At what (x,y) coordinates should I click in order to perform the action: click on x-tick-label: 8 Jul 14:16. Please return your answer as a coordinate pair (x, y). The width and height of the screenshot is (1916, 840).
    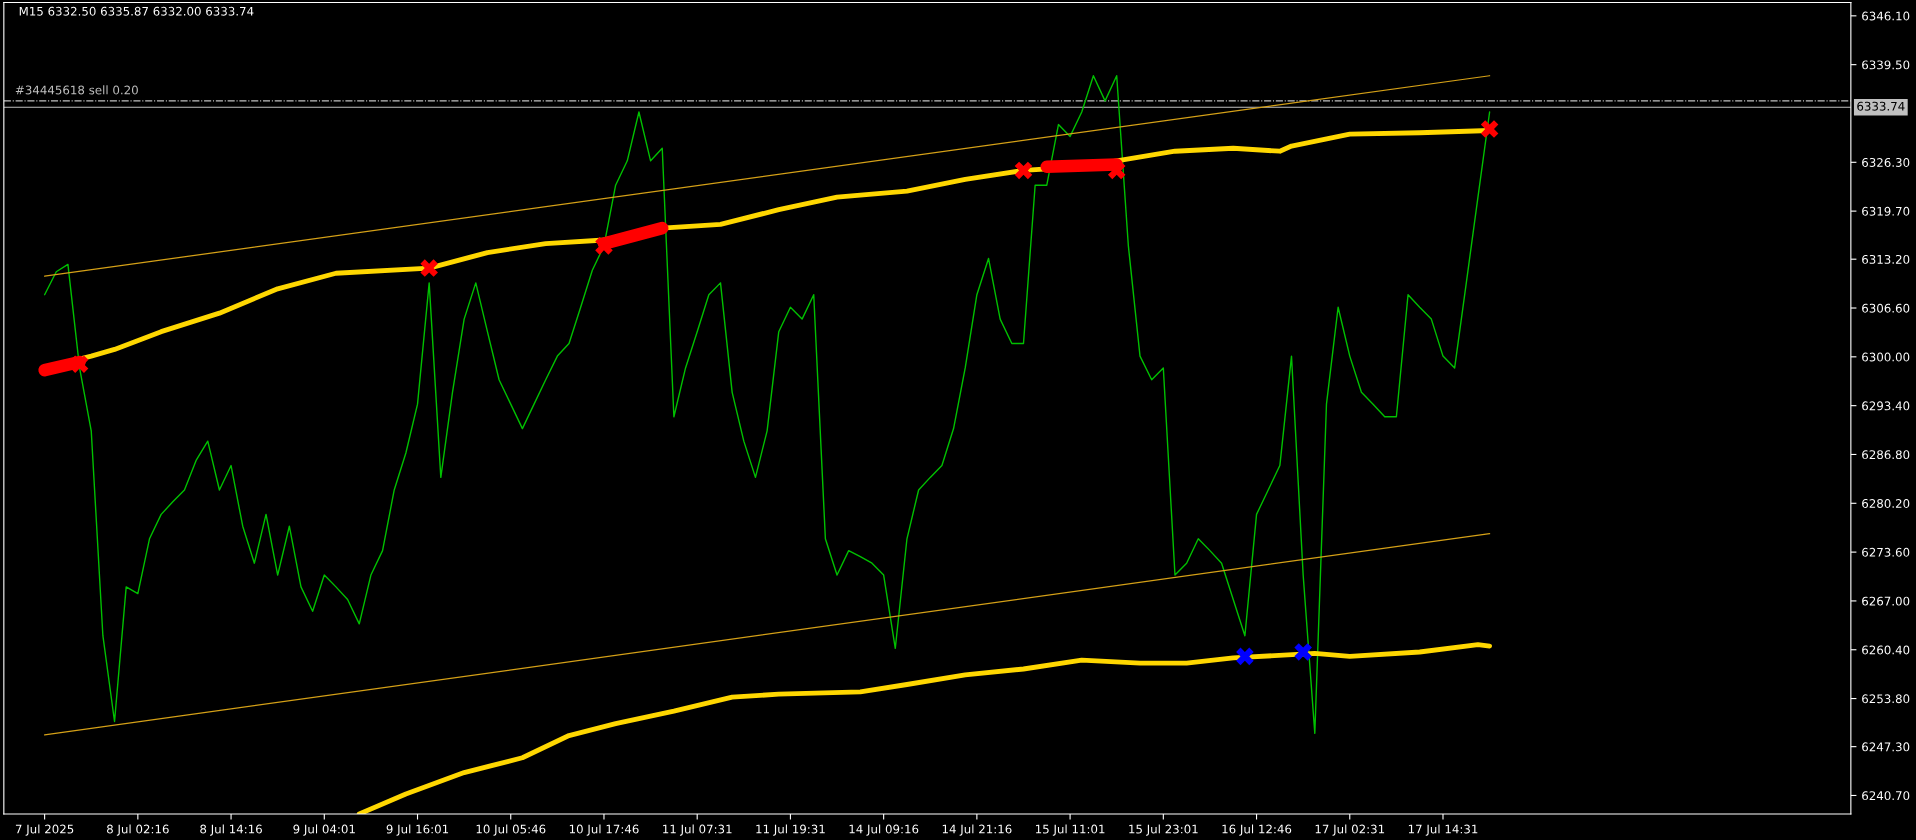
    Looking at the image, I should click on (231, 830).